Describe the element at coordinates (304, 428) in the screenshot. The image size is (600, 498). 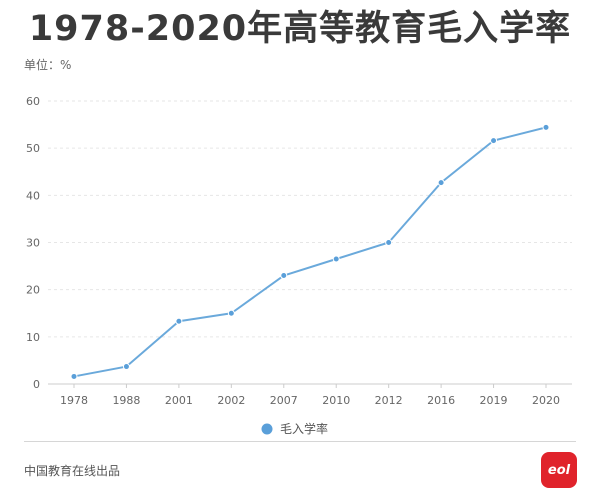
I see `legend-label: 毛入学率` at that location.